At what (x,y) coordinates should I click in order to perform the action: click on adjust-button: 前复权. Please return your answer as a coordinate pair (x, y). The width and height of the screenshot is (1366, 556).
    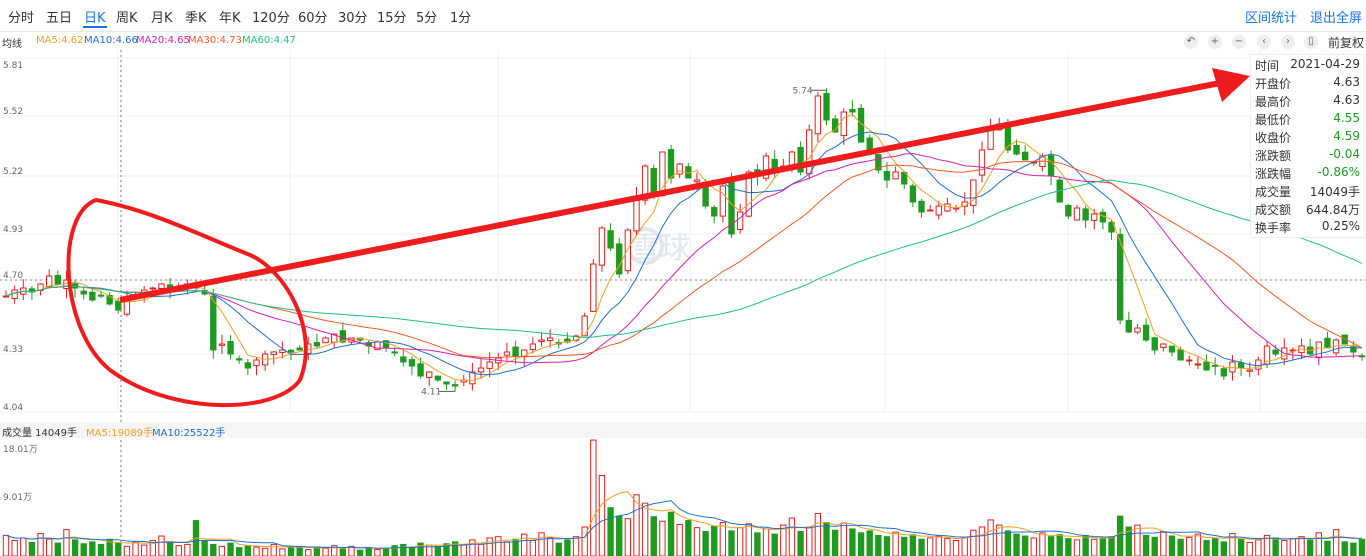
    Looking at the image, I should click on (1346, 43).